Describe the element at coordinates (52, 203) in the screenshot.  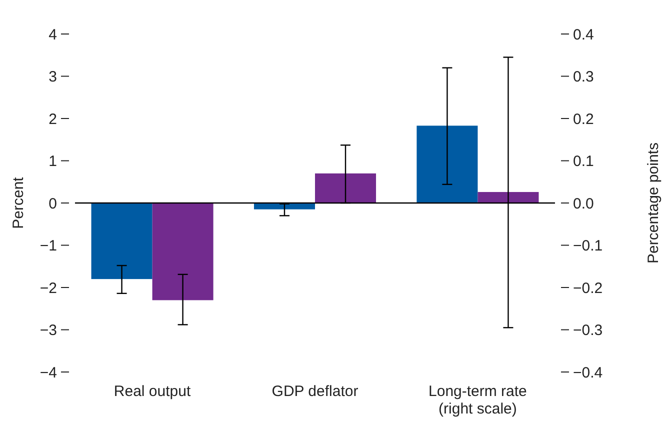
I see `y-tick-label: 0` at that location.